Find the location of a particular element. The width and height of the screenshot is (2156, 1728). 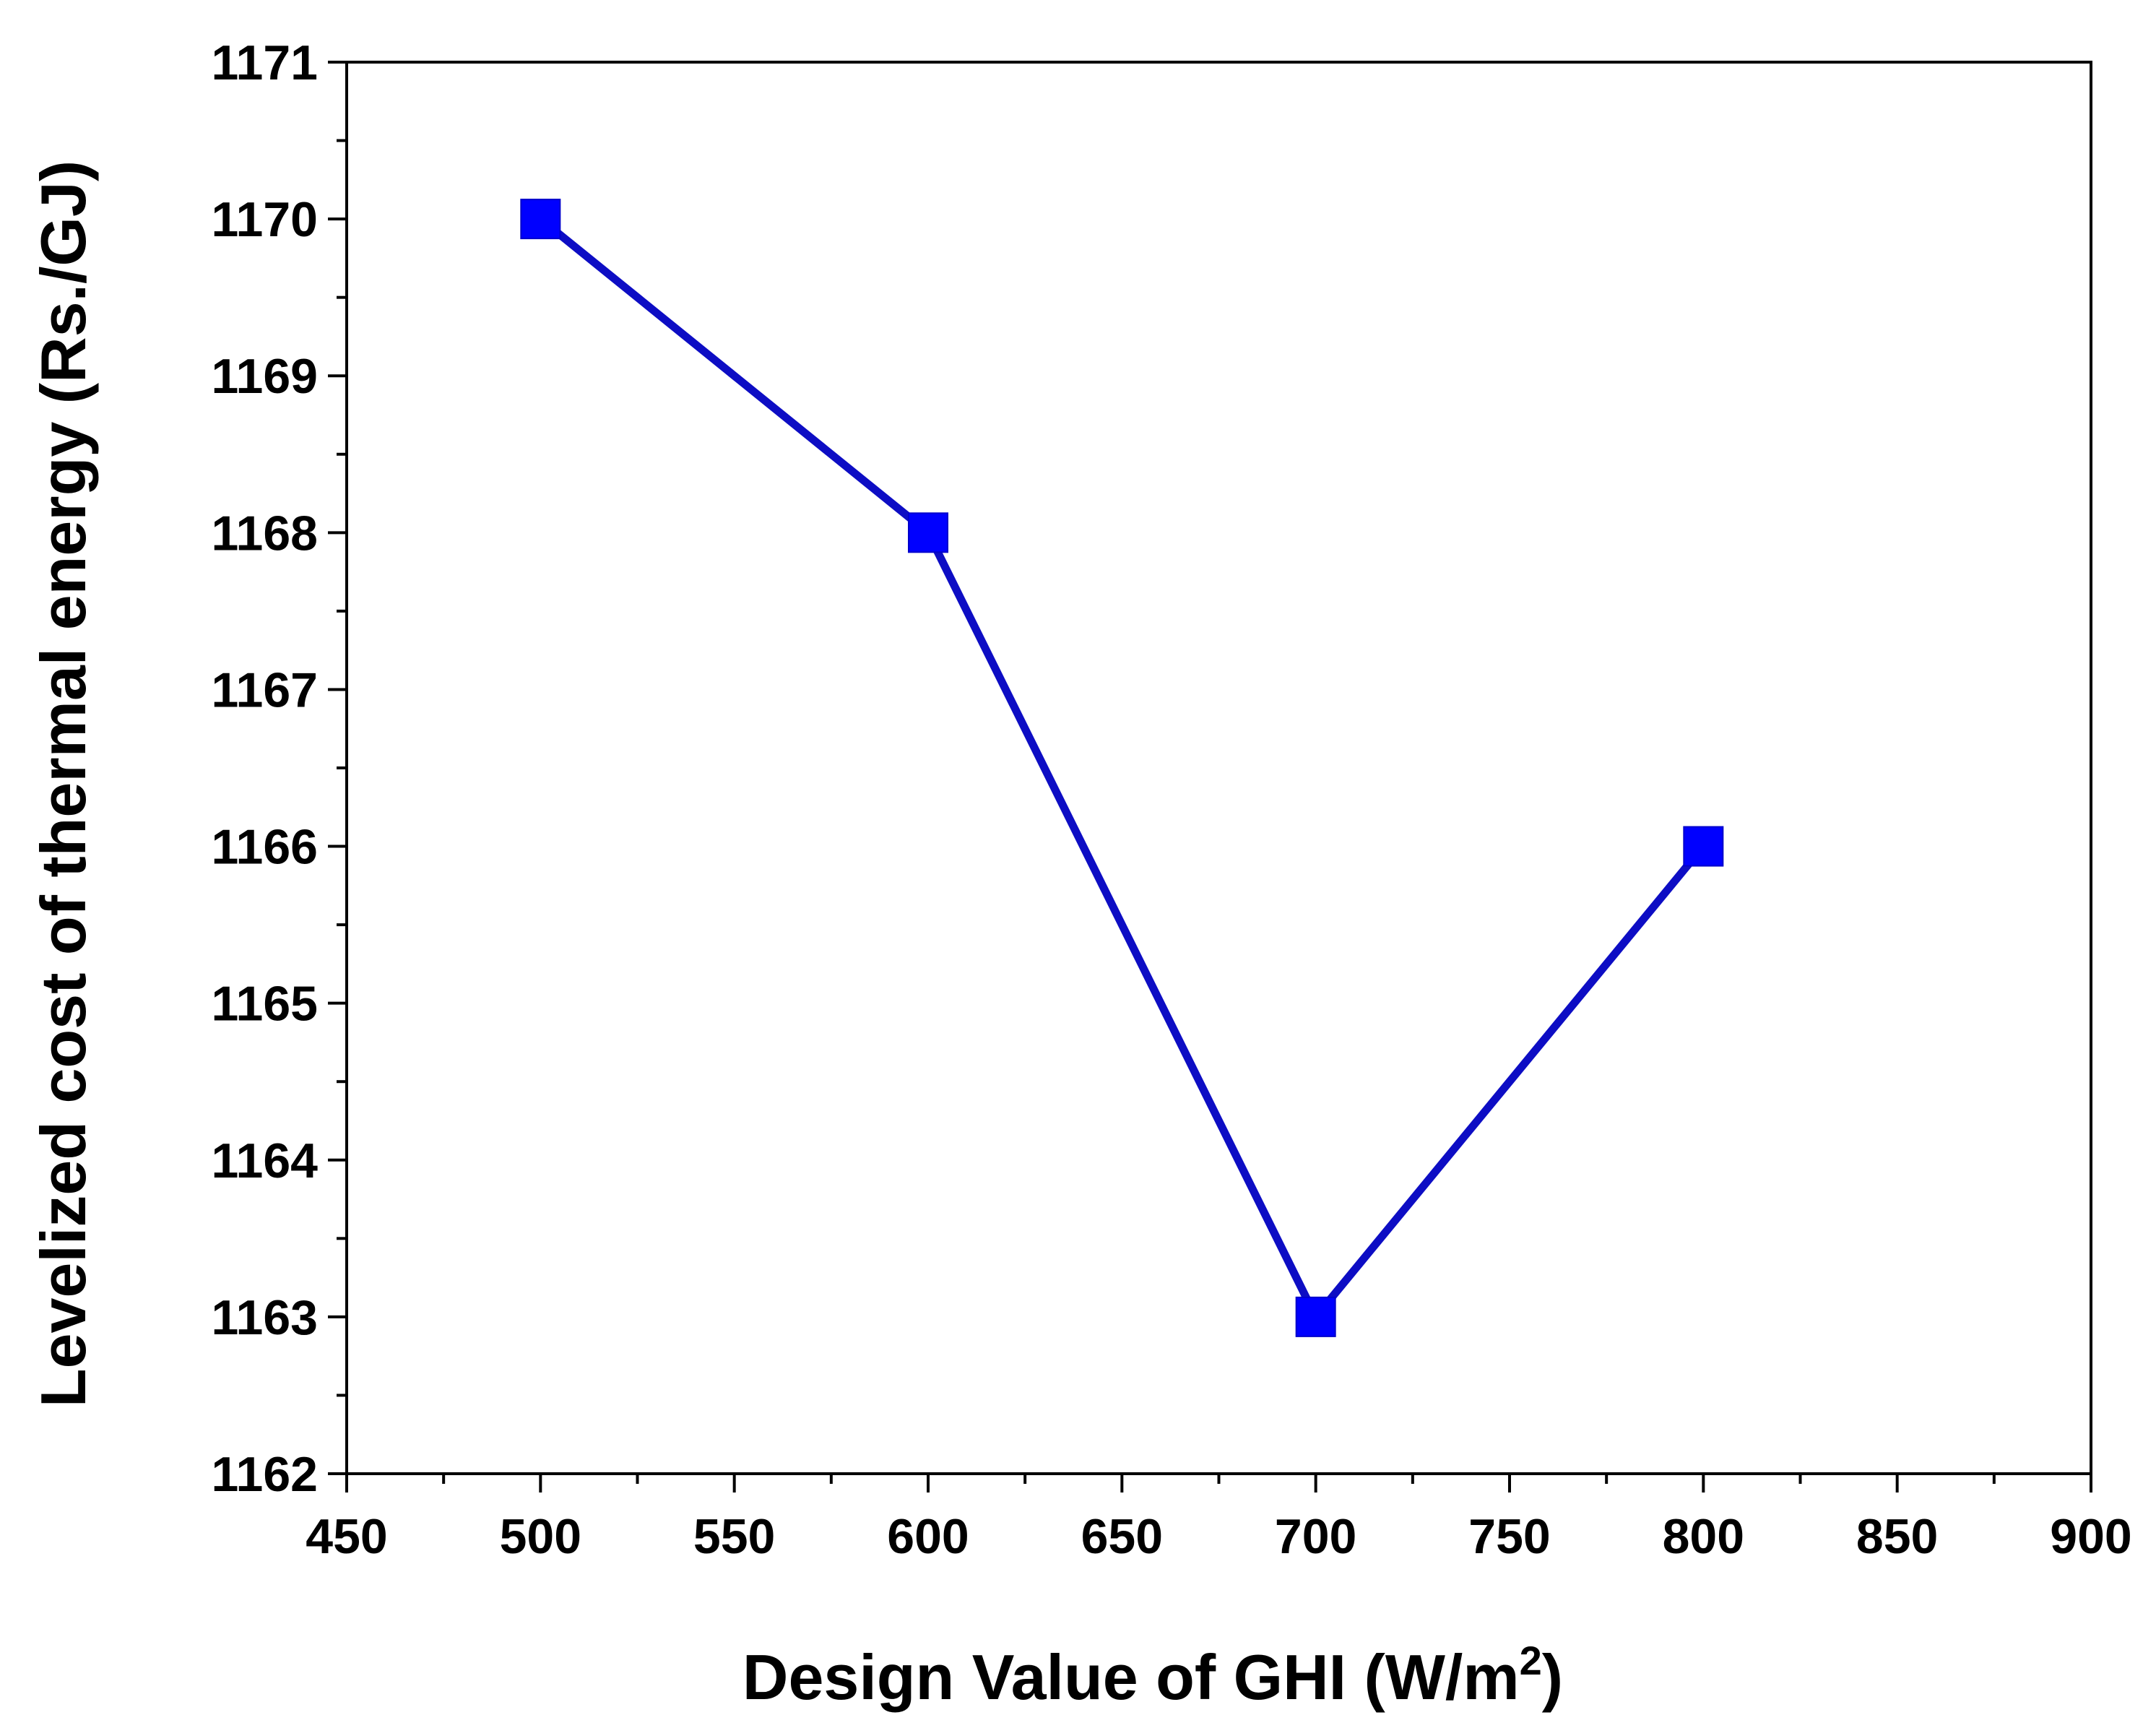

x-tick-label: 900 is located at coordinates (2090, 1536).